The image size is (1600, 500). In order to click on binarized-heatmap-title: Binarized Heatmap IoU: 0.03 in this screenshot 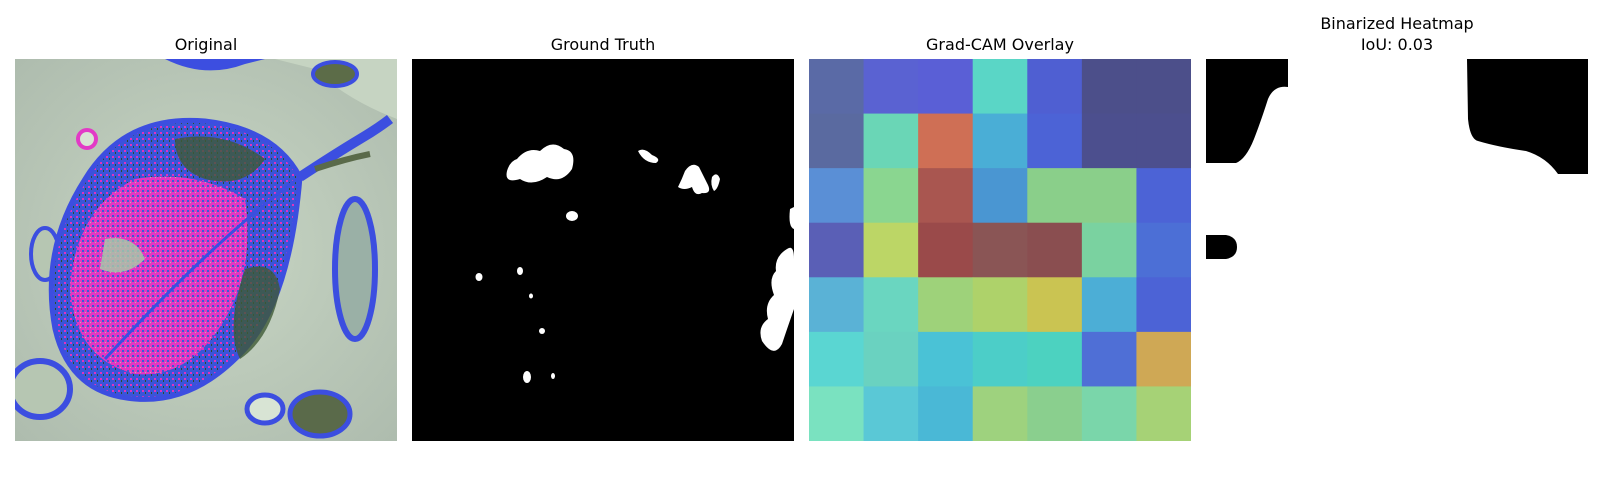, I will do `click(1397, 34)`.